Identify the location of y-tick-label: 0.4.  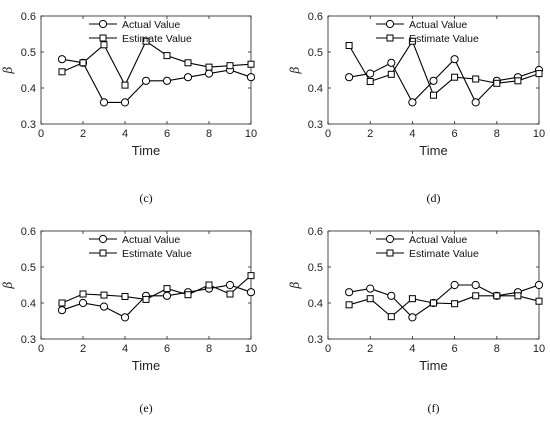
(28, 89).